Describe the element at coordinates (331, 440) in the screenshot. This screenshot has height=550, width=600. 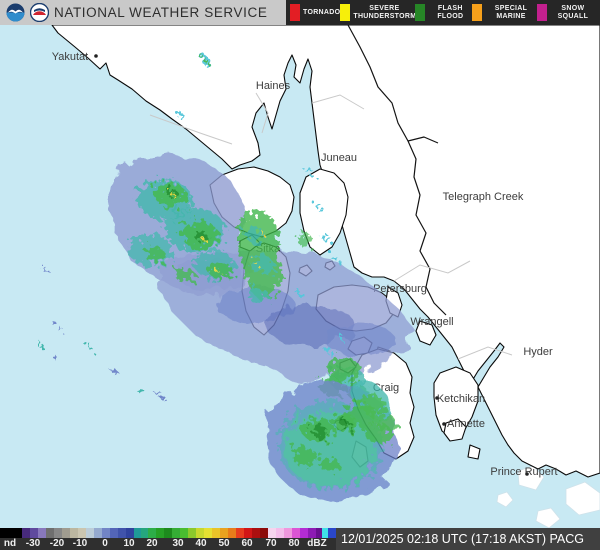
I see `radar-cell-south` at that location.